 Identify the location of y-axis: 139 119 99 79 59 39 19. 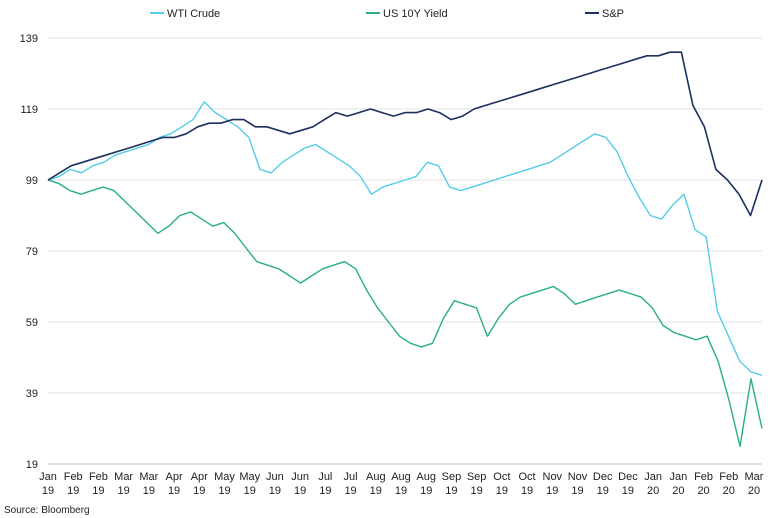
(29, 252).